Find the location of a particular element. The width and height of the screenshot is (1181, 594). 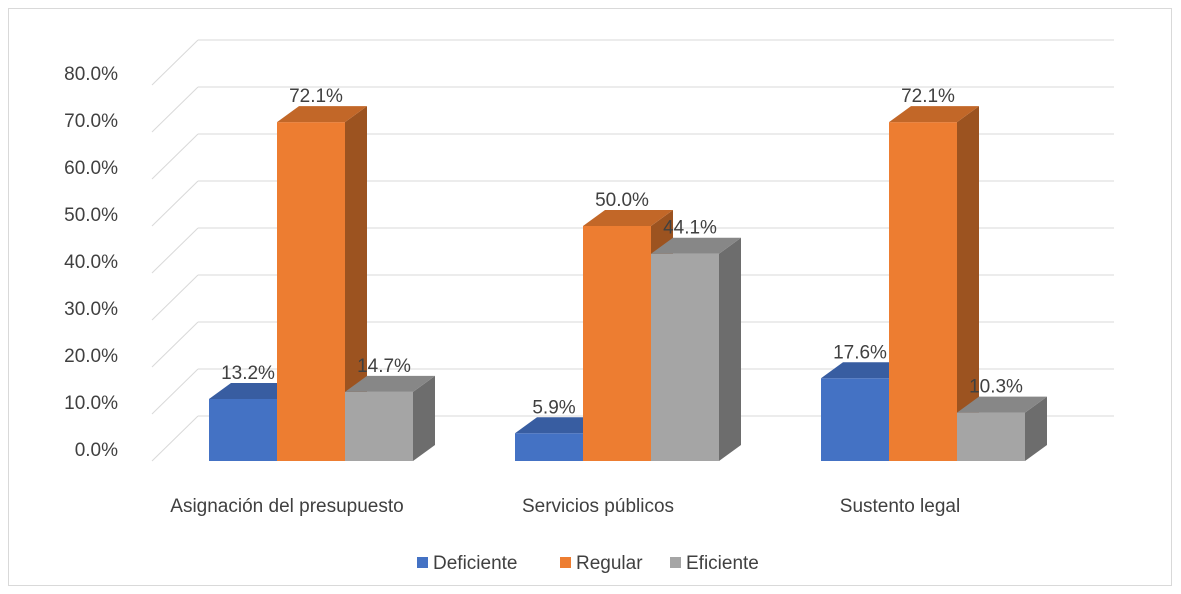

y-tick-label: 80.0% is located at coordinates (91, 74).